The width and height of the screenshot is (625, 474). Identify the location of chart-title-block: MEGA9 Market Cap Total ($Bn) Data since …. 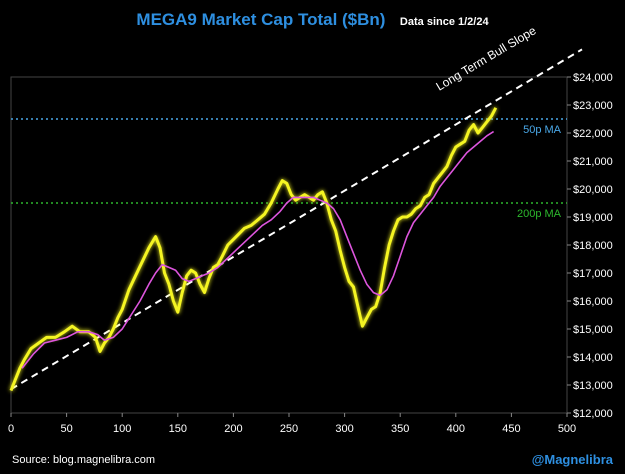
(312, 20).